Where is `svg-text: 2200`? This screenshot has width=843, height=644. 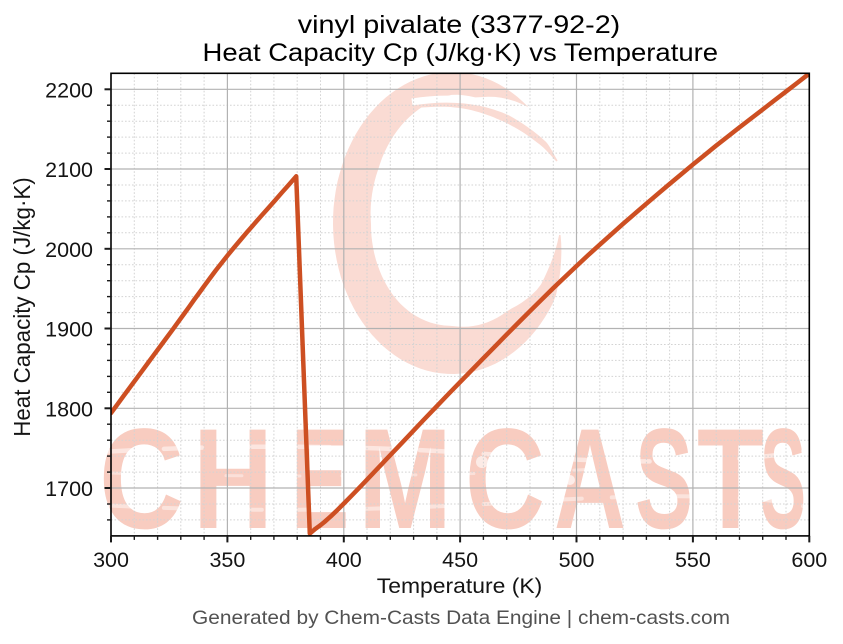
svg-text: 2200 is located at coordinates (69, 90).